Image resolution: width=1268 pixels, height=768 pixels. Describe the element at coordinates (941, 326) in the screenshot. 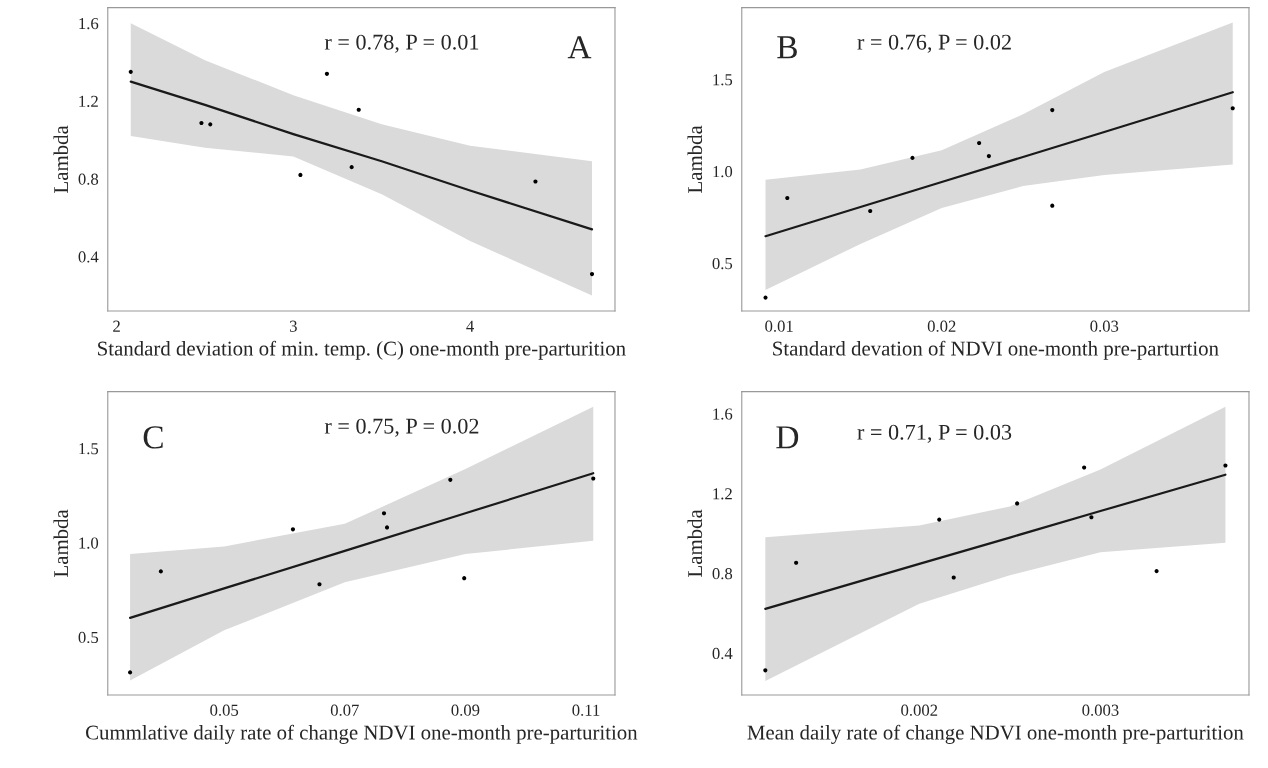

I see `x-tick-label: 0.02` at that location.